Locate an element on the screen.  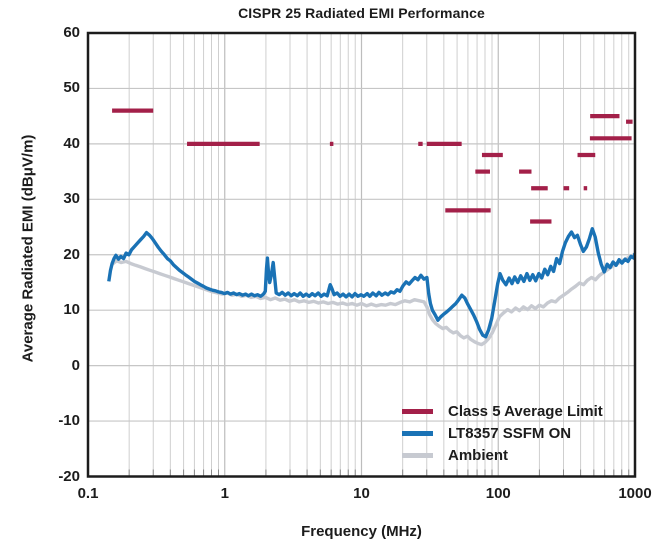
y-tick-label: 20 is located at coordinates (71, 254).